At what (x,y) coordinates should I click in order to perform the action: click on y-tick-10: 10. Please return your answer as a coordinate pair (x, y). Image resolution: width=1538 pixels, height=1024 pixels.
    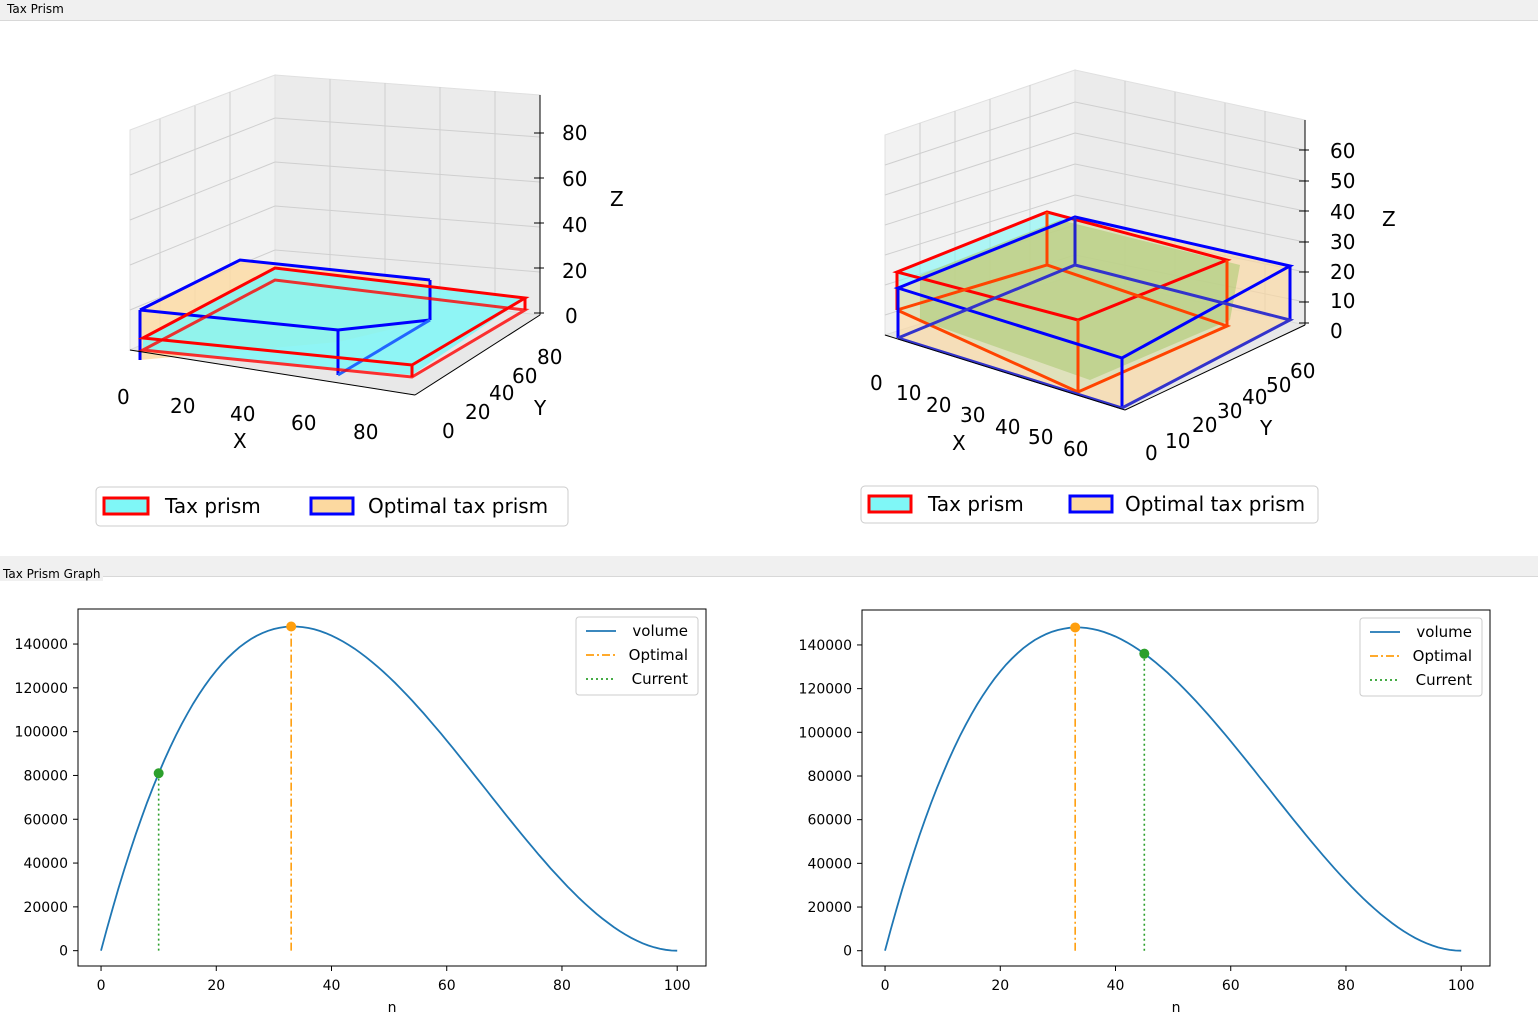
    Looking at the image, I should click on (1177, 441).